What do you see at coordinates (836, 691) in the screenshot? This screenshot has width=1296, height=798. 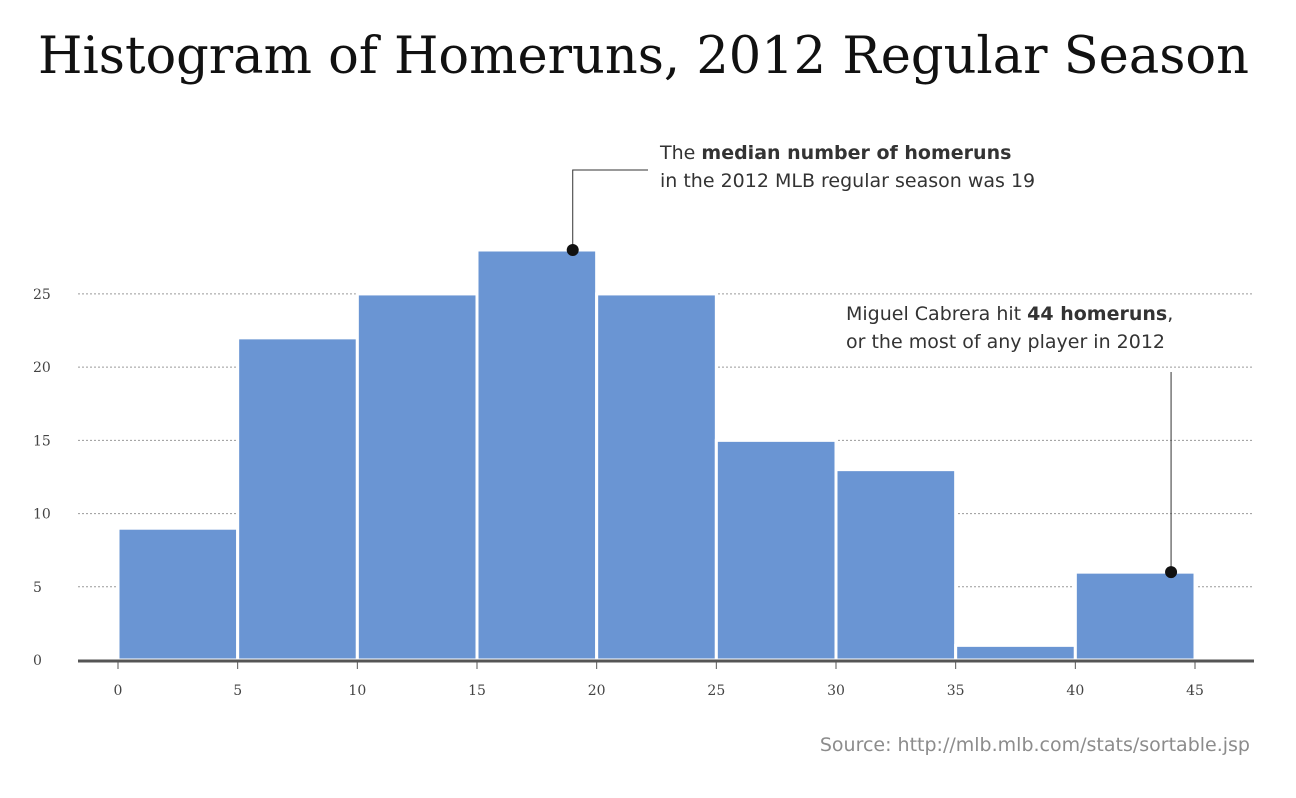 I see `x-tick-label-30: 30` at bounding box center [836, 691].